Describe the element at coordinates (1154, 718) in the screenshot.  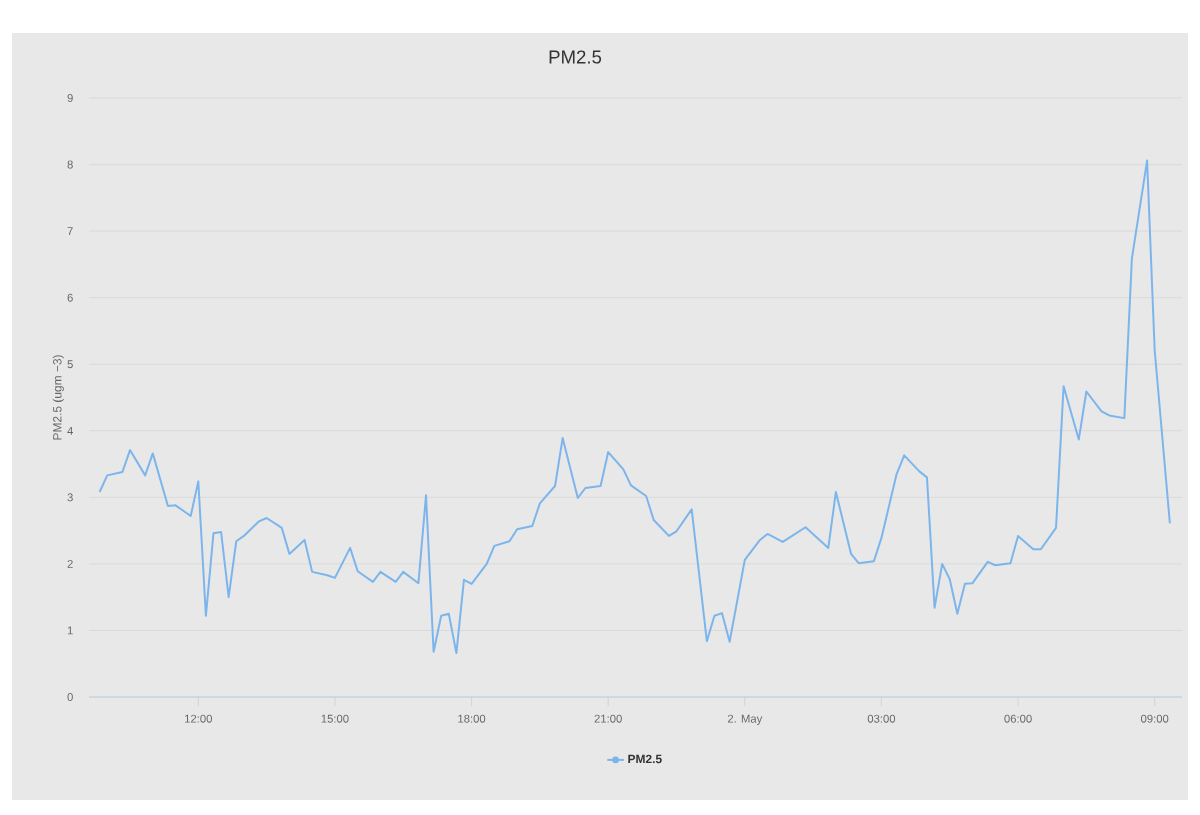
I see `x-tick-label: 09:00` at that location.